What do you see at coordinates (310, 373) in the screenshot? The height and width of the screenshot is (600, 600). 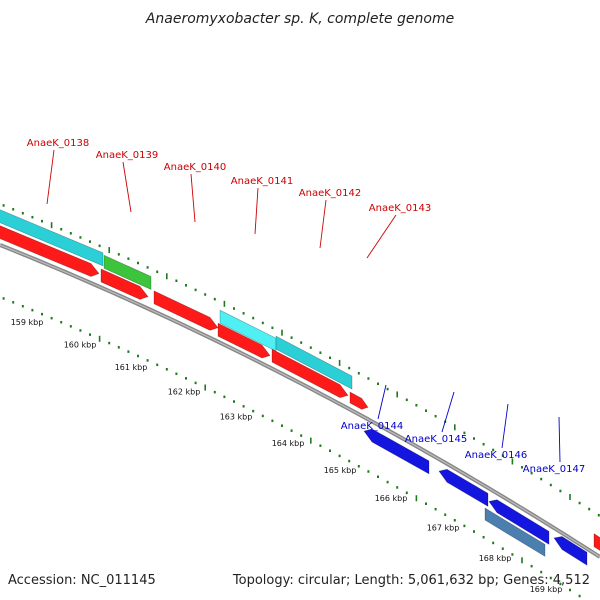 I see `gene-feature-0142-gene` at bounding box center [310, 373].